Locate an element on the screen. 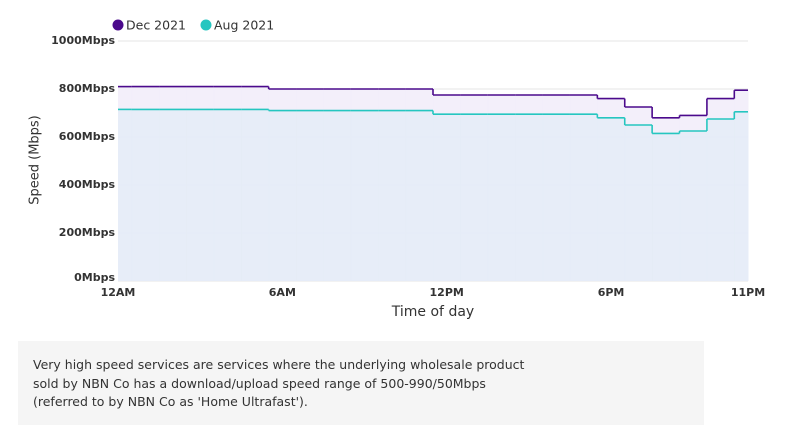 This screenshot has width=800, height=439. y-tick-label: 400Mbps is located at coordinates (87, 184).